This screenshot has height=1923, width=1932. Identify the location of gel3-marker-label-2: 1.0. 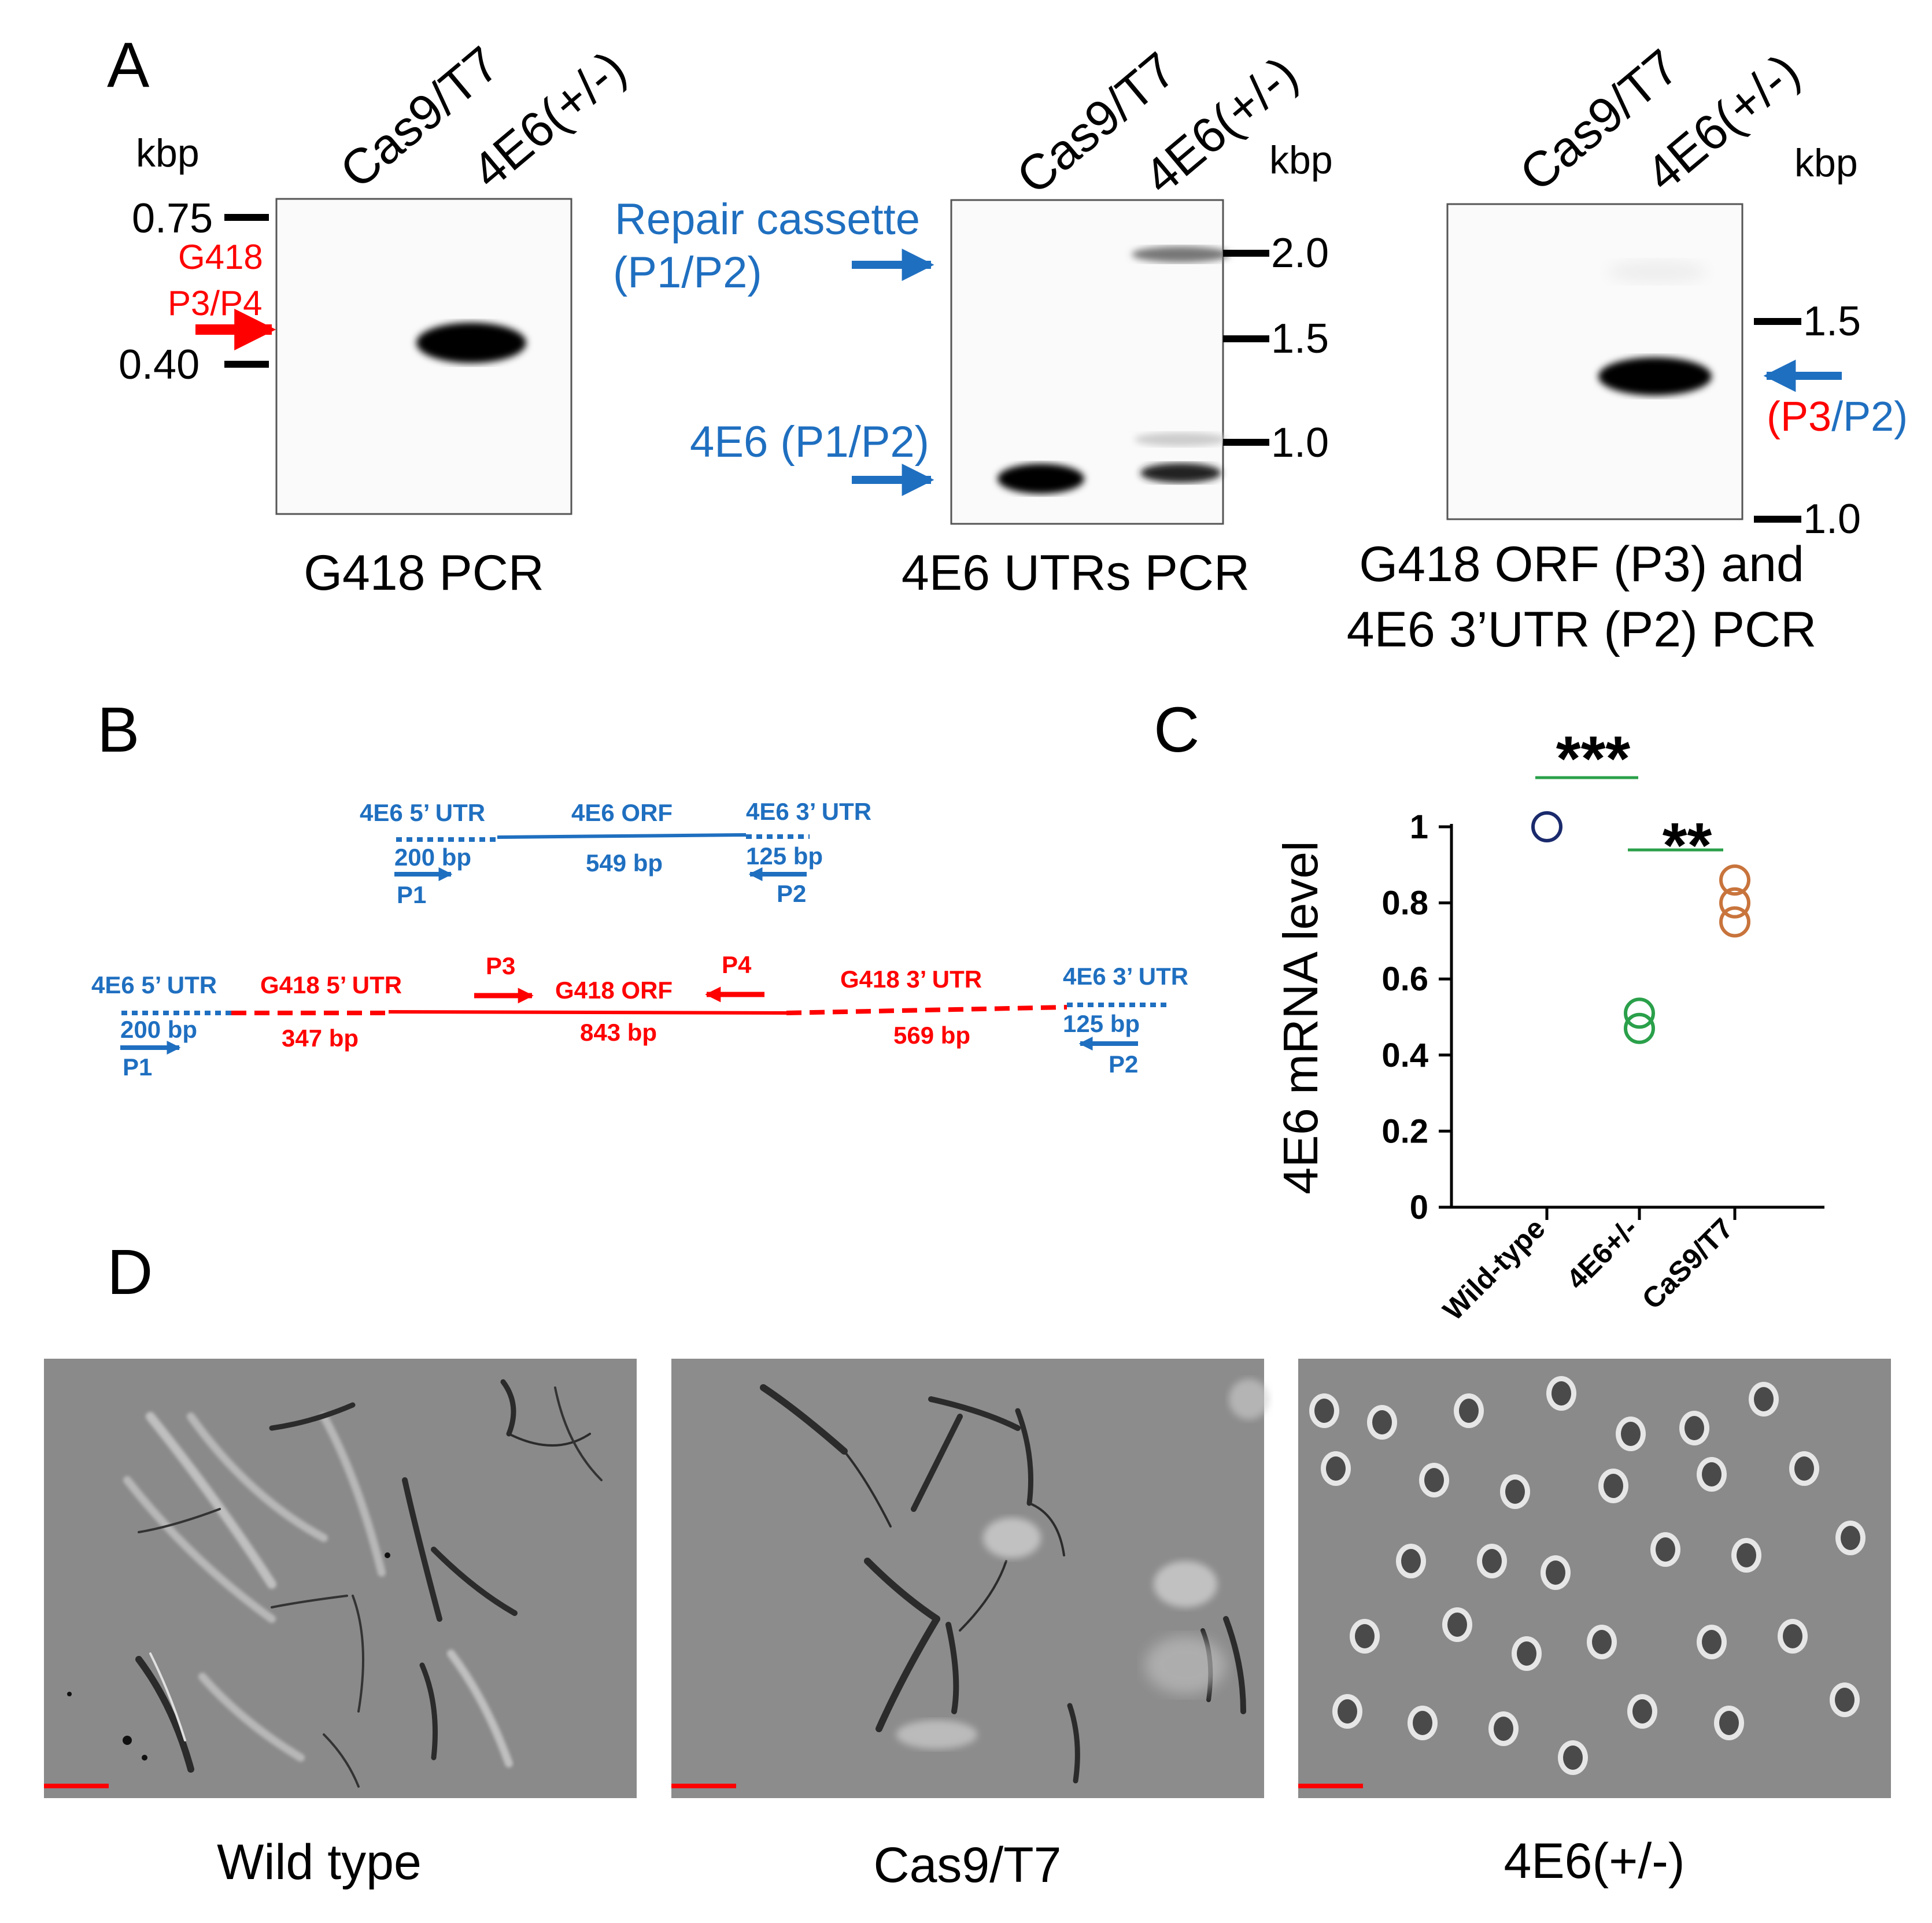
(1832, 519).